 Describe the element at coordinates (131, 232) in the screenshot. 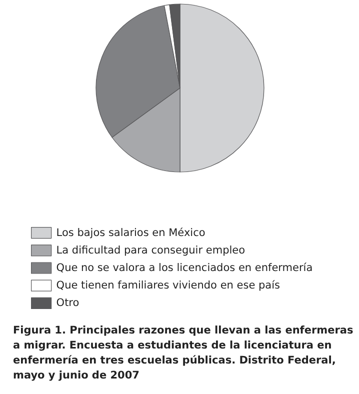

I see `legend-label: Los bajos salarios en México` at that location.